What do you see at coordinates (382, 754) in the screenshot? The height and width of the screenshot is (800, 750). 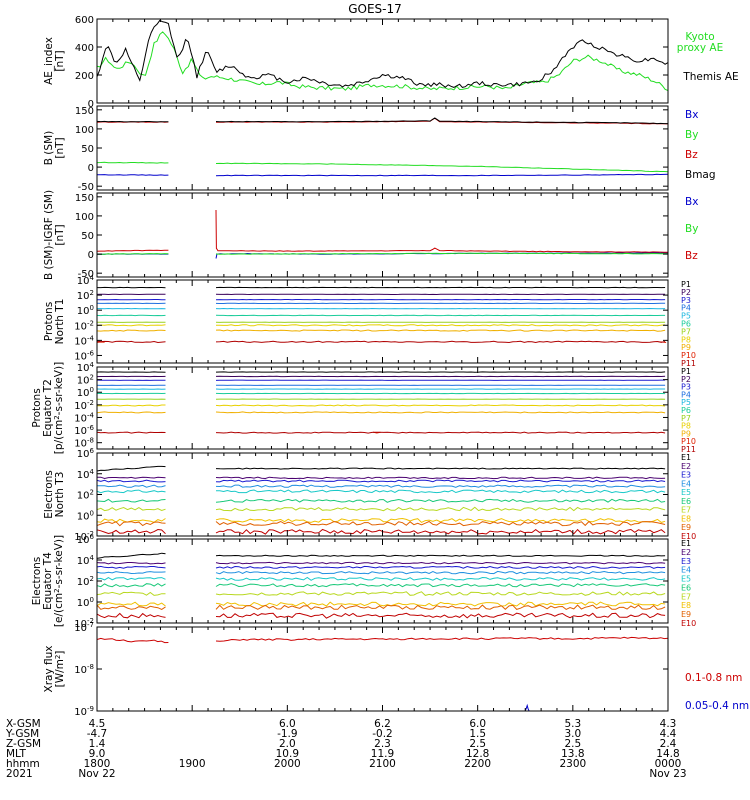 I see `x-axis-value: 11.9` at bounding box center [382, 754].